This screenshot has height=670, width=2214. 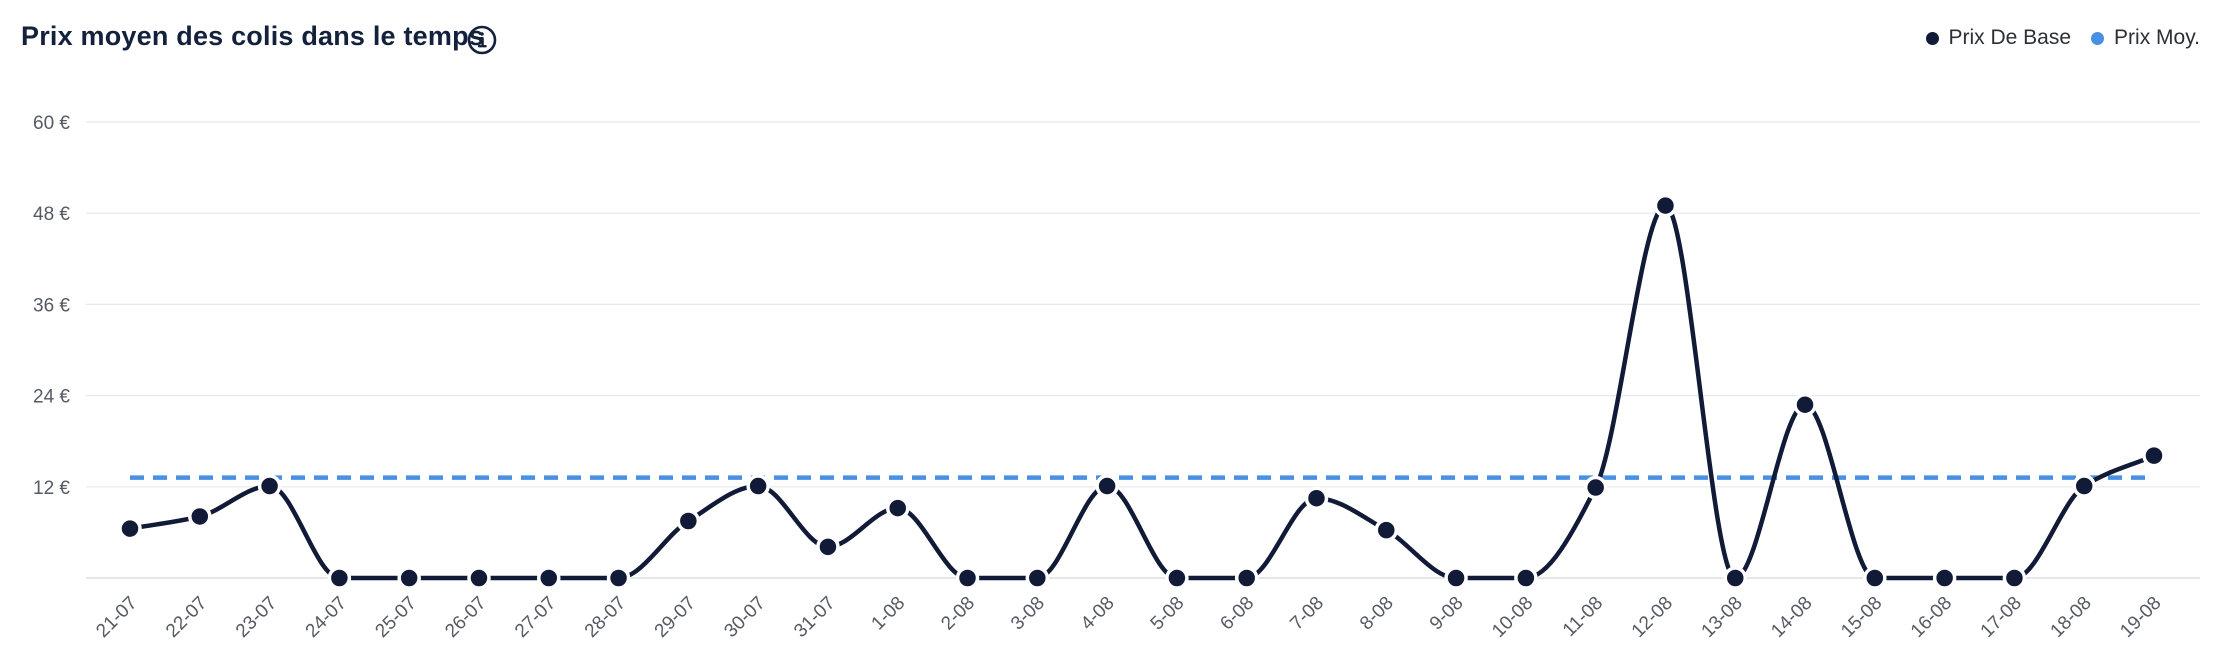 What do you see at coordinates (51, 214) in the screenshot?
I see `y-tick-label: 48 €` at bounding box center [51, 214].